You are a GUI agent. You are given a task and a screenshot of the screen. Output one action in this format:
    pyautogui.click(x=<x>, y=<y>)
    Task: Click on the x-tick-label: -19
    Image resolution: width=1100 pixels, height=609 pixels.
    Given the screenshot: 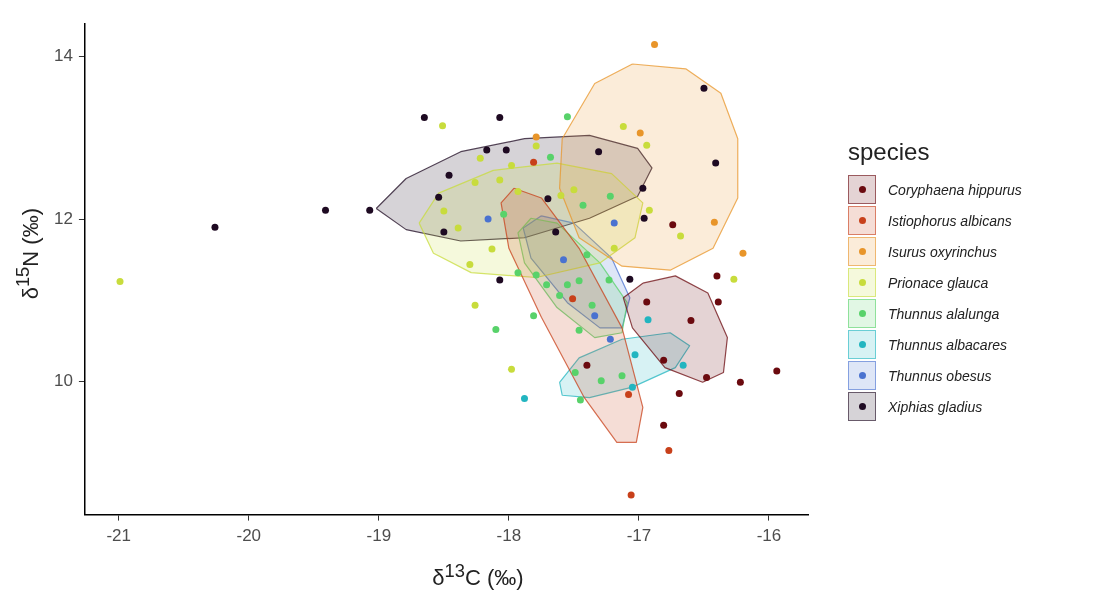 What is the action you would take?
    pyautogui.click(x=379, y=536)
    